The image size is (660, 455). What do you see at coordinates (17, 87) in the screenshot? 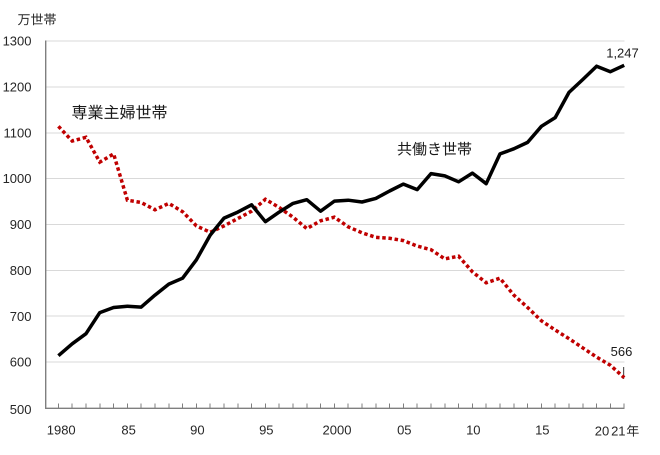
I see `svg-text: 1200` at bounding box center [17, 87].